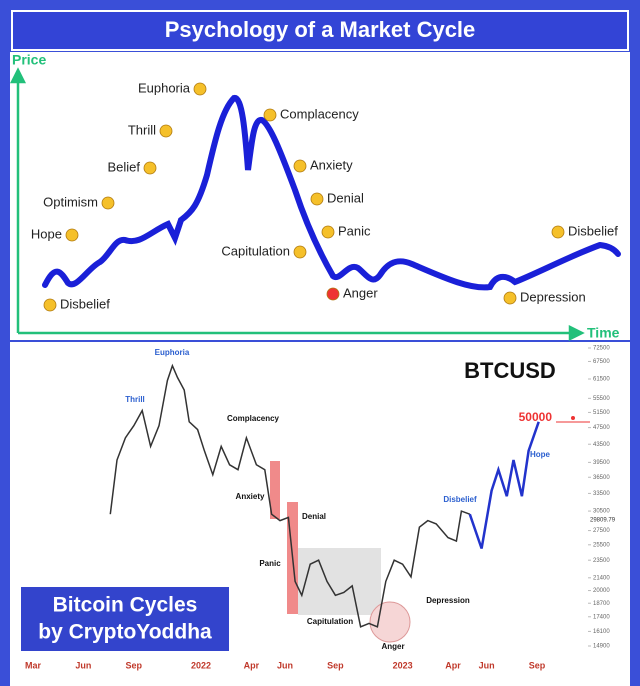 This screenshot has height=686, width=640. I want to click on y-tick-label: 16100, so click(601, 632).